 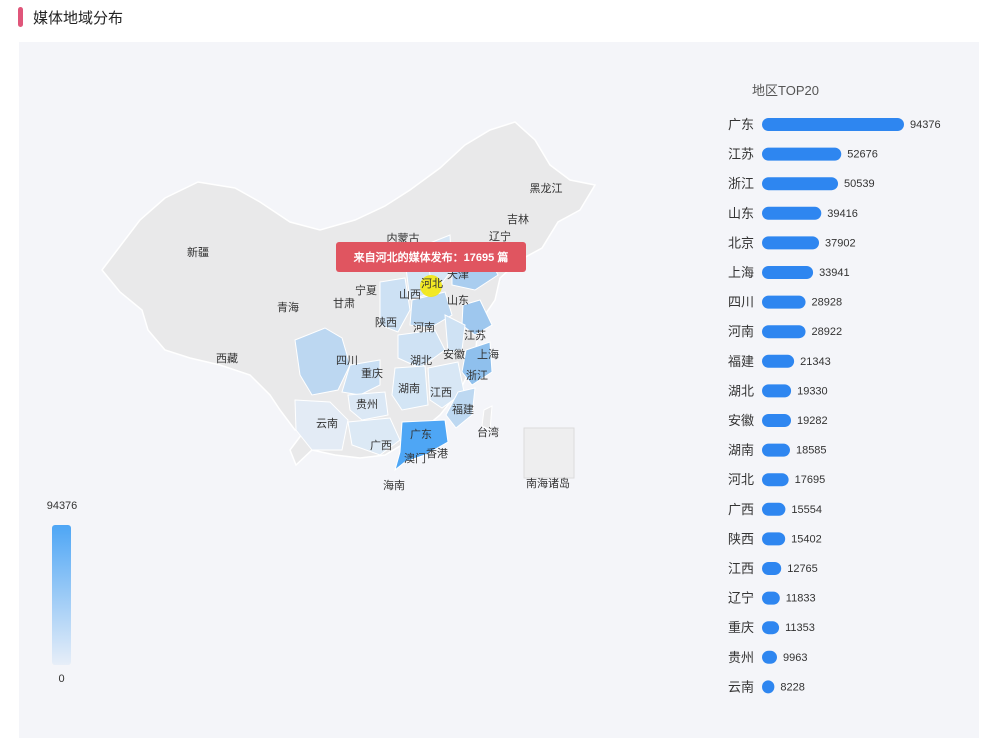 I want to click on province-chongqing, so click(x=361, y=377).